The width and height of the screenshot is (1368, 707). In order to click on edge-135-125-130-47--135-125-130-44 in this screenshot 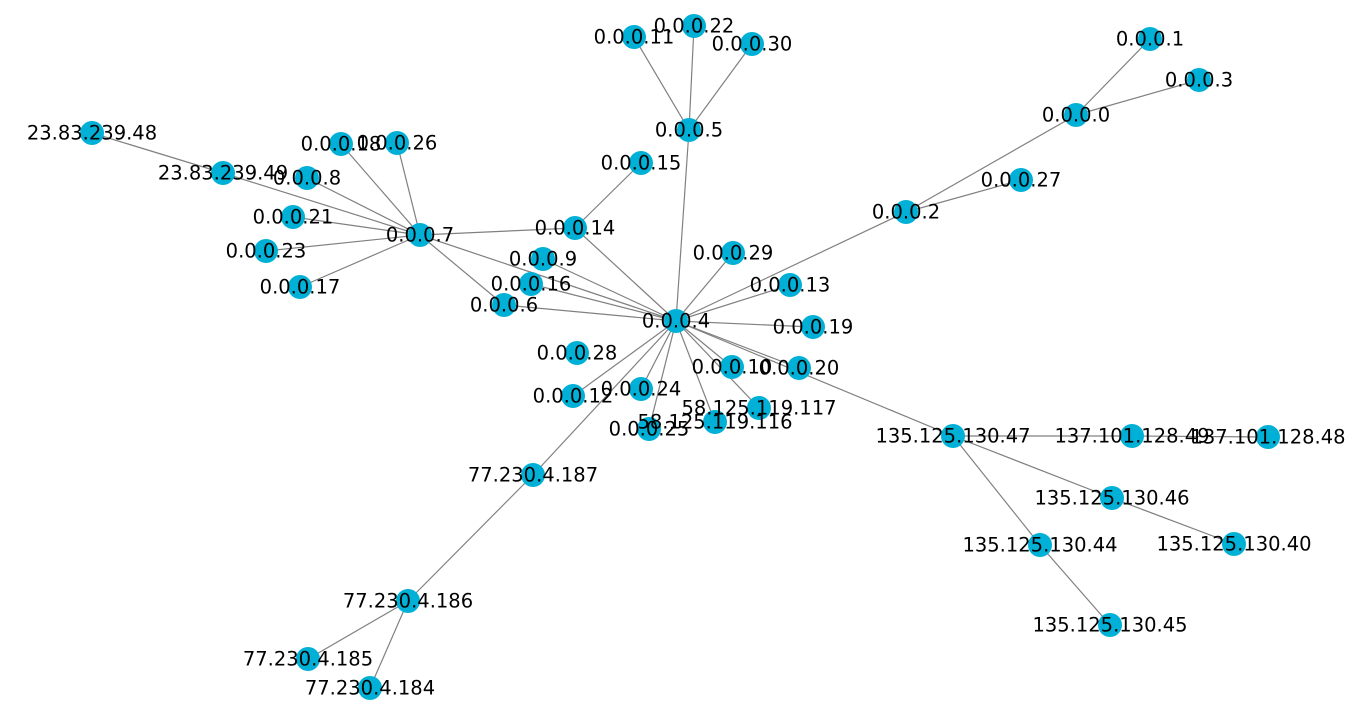, I will do `click(996, 490)`.